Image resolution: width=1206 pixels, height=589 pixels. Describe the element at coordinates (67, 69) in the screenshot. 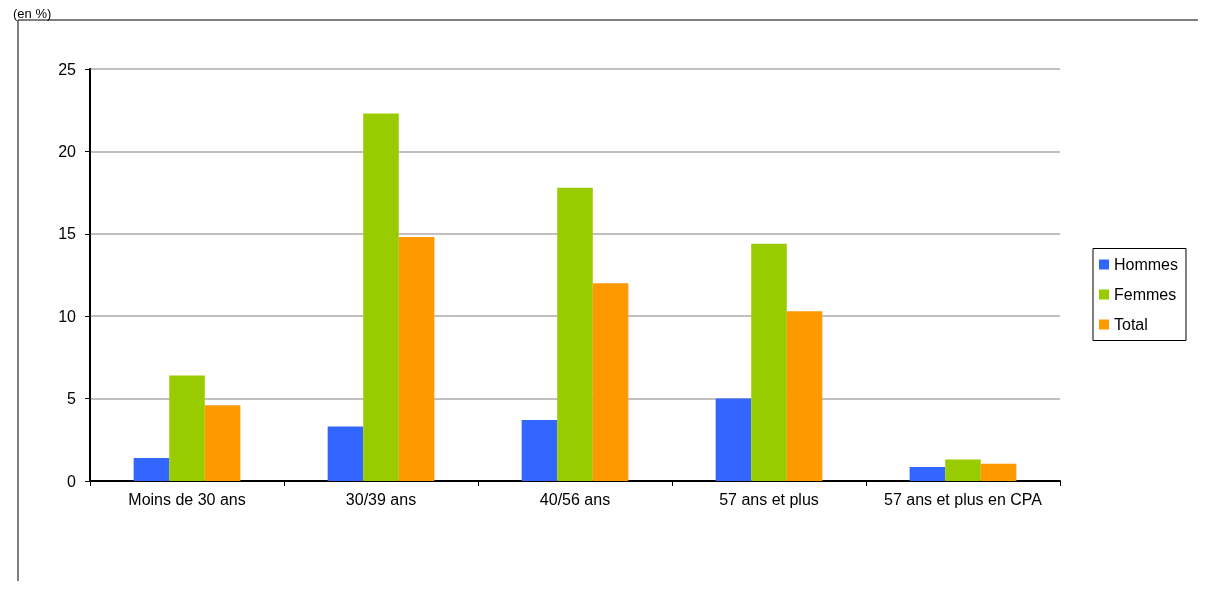

I see `y-tick-label: 25` at that location.